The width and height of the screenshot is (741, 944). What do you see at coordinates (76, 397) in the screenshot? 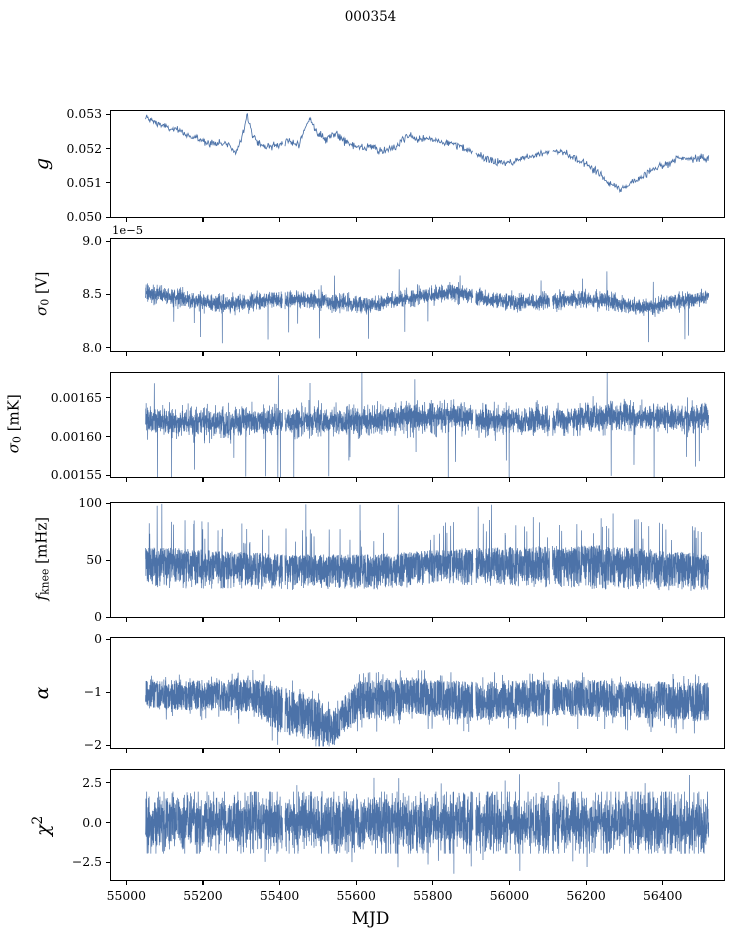
I see `ytick-label: 0.00165` at bounding box center [76, 397].